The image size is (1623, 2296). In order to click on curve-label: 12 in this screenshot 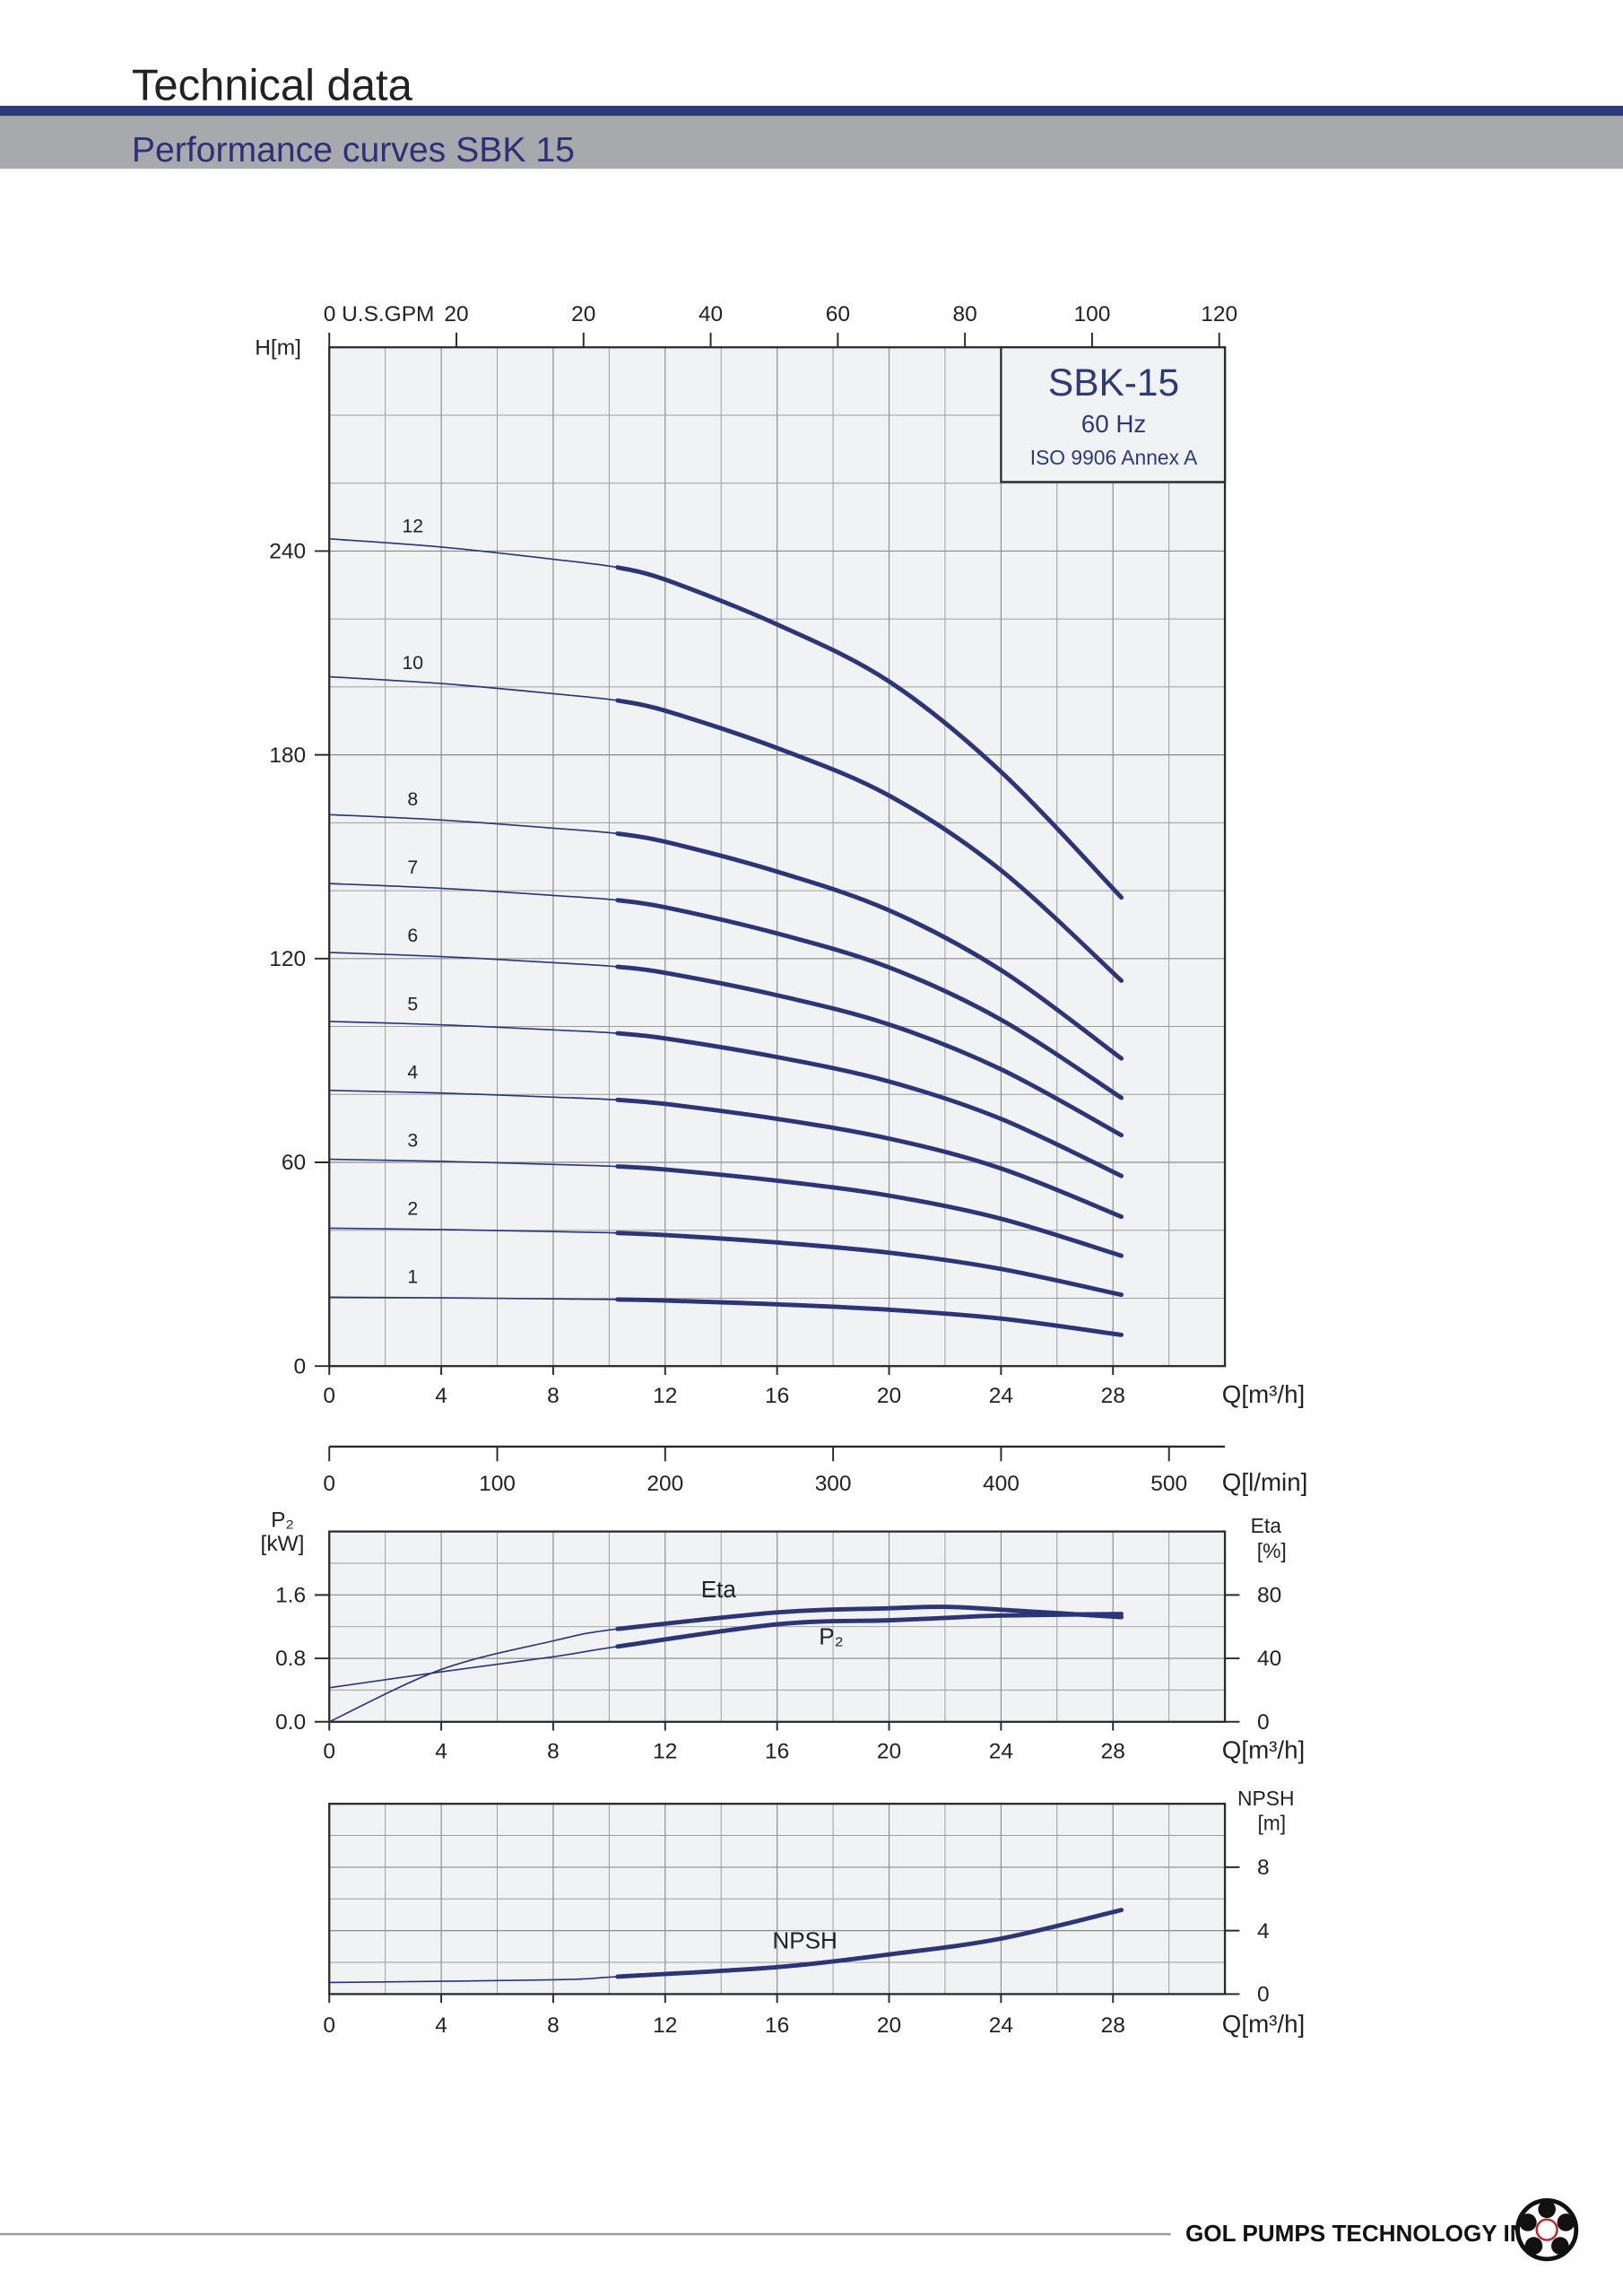, I will do `click(412, 527)`.